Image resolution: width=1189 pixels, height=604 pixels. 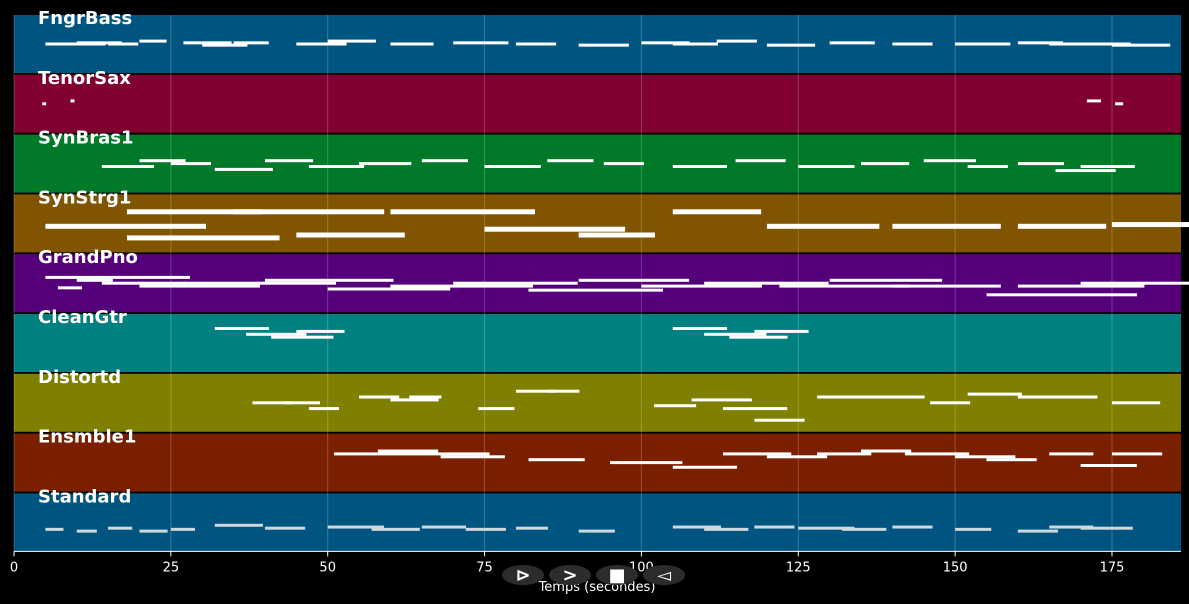 I want to click on x-tick-label: 75, so click(x=484, y=567).